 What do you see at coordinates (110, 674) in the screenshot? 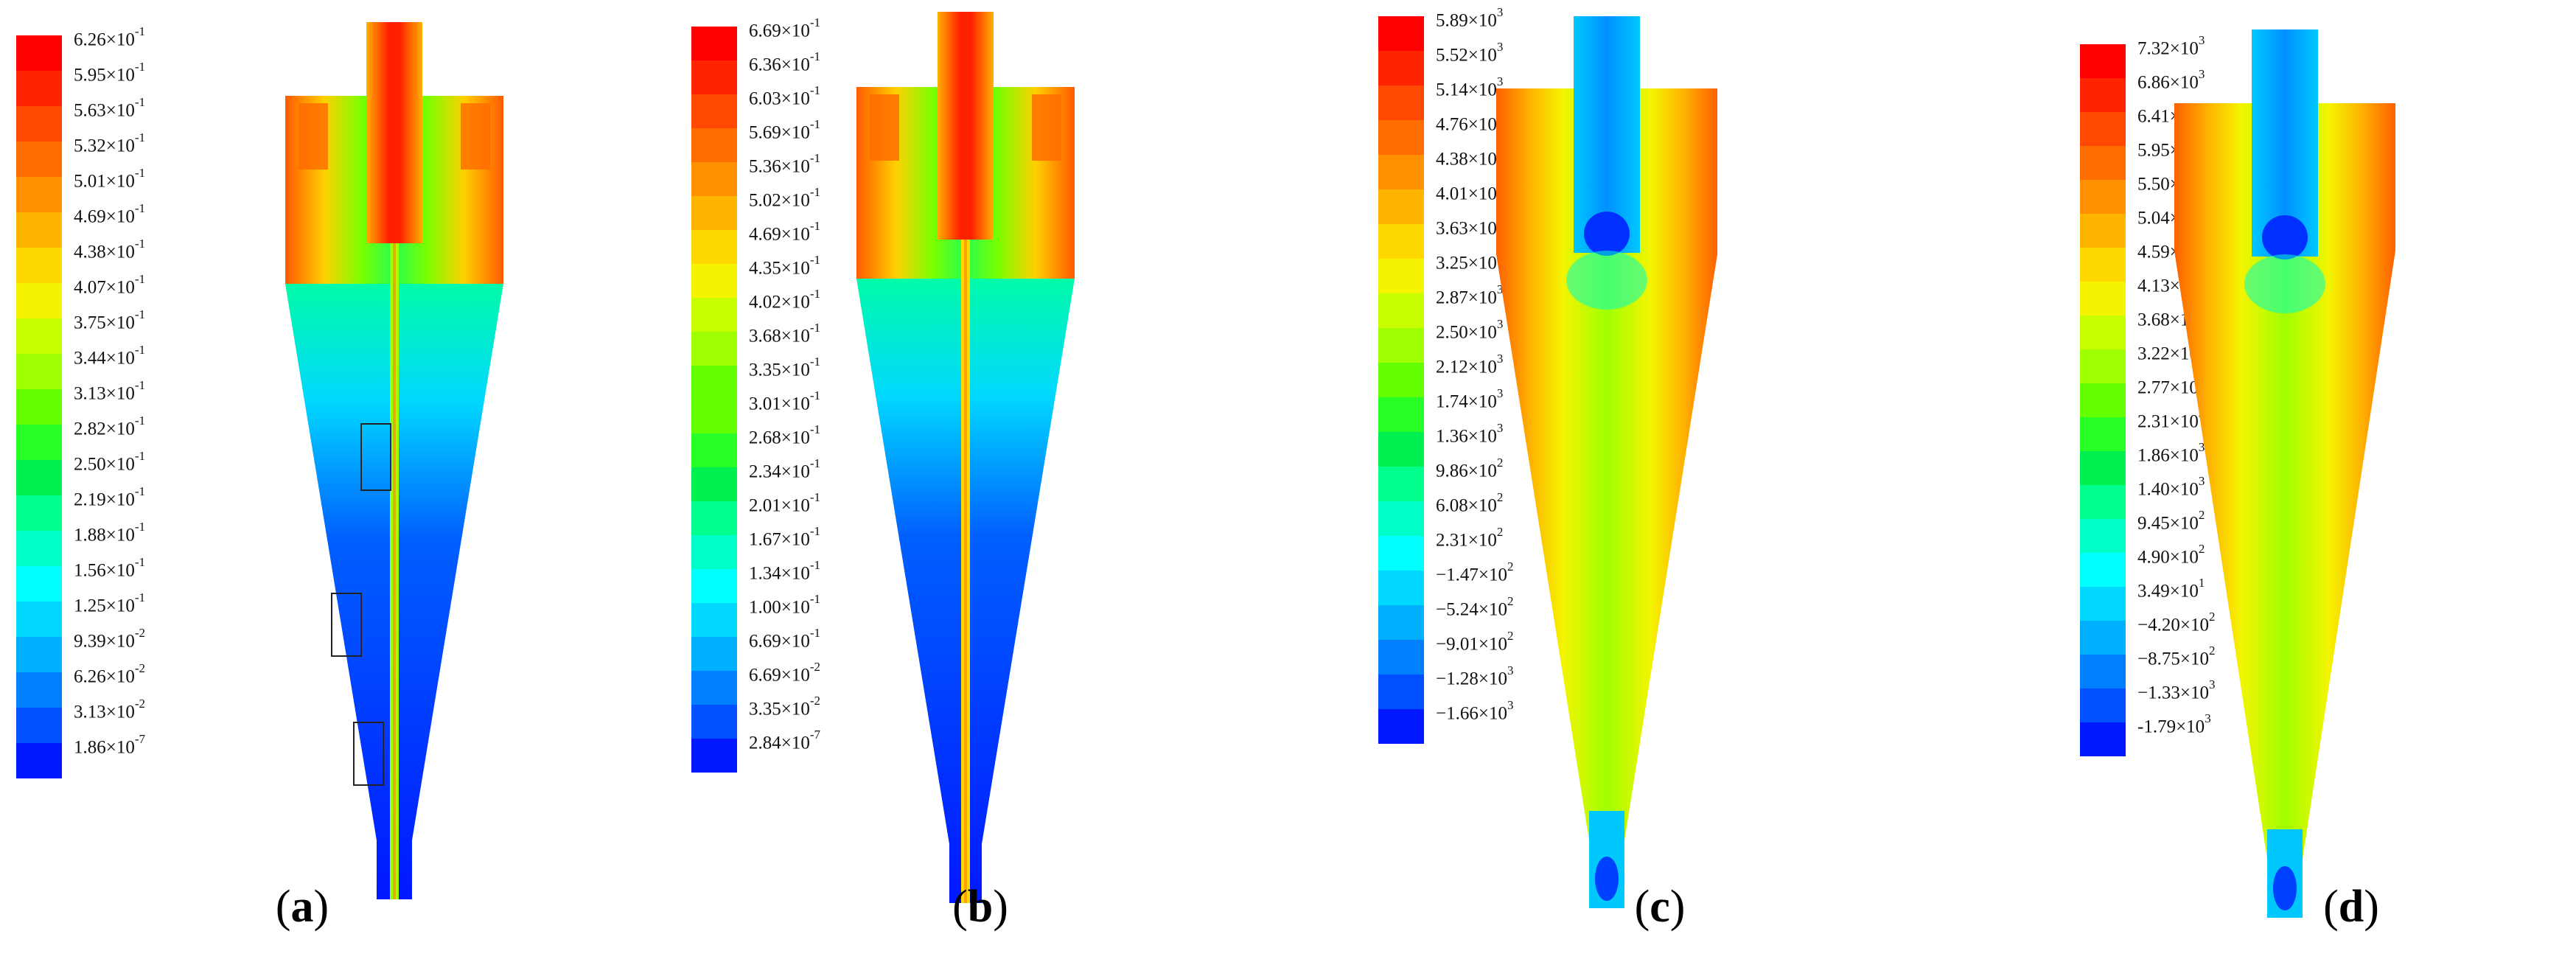
I see `colorbar-tick-label: 6.26×10⁻²` at bounding box center [110, 674].